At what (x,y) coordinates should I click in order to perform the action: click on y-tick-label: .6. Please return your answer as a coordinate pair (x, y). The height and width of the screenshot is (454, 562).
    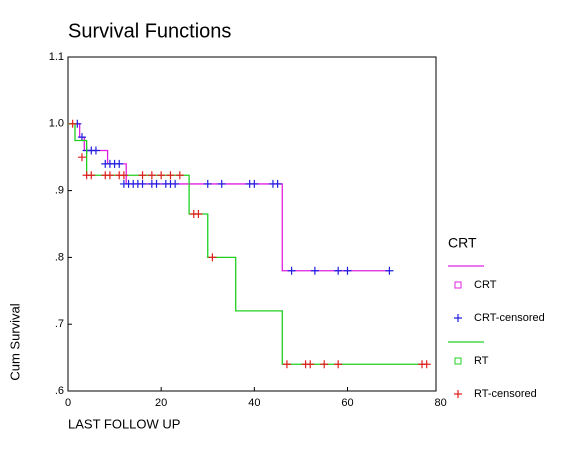
    Looking at the image, I should click on (59, 391).